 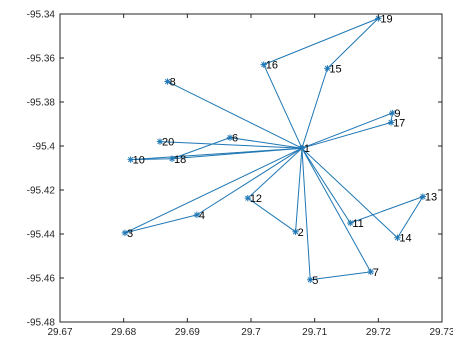 I want to click on node-label-11: 11, so click(x=357, y=224).